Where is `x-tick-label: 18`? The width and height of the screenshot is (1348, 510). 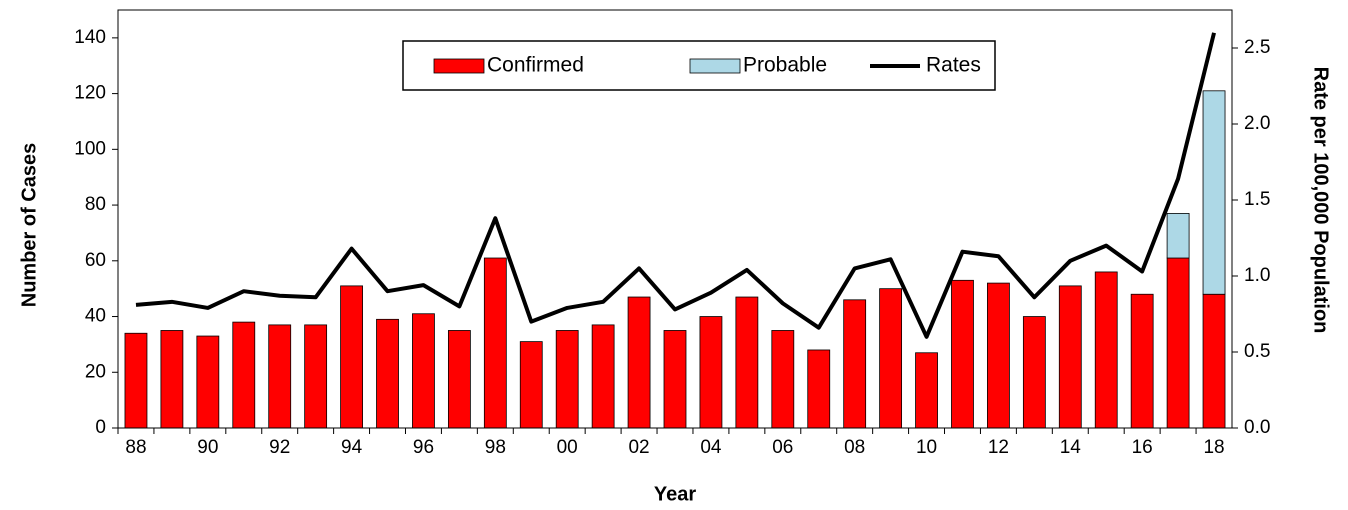
x-tick-label: 18 is located at coordinates (1213, 447).